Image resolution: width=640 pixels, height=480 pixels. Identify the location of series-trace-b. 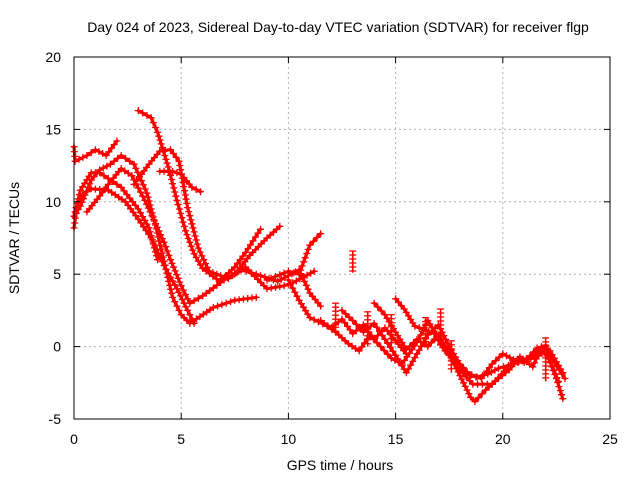
(116, 216).